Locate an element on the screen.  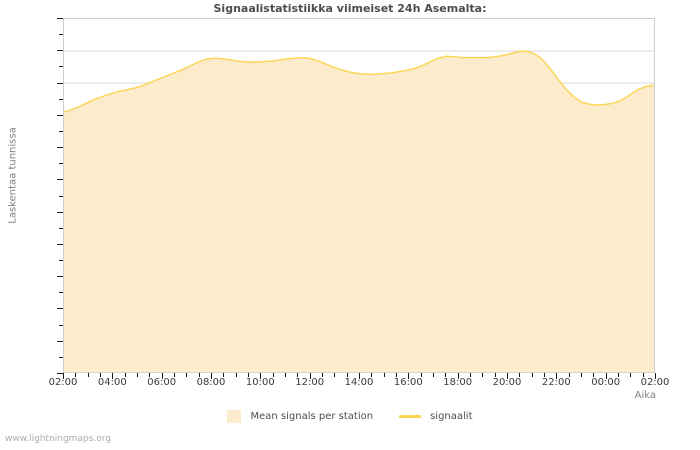
legend-swatch-line-icon is located at coordinates (410, 416).